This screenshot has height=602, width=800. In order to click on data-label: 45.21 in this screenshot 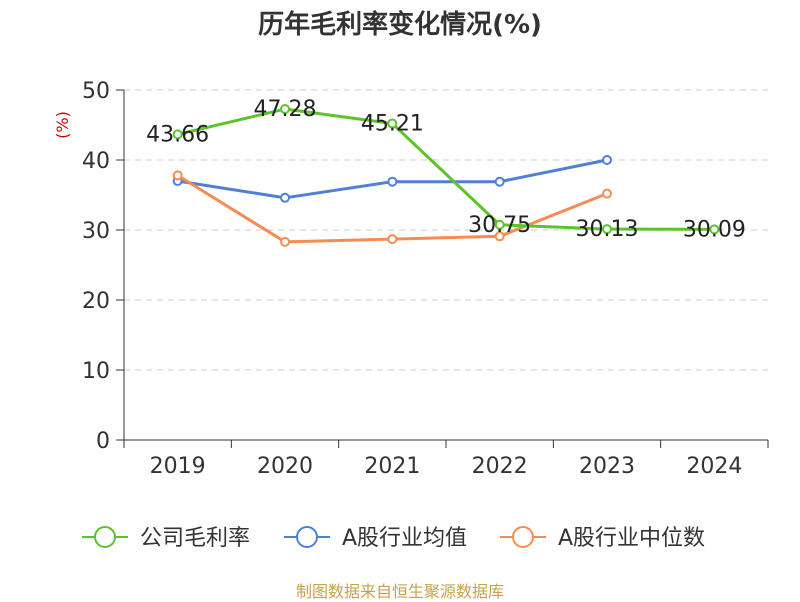, I will do `click(392, 124)`.